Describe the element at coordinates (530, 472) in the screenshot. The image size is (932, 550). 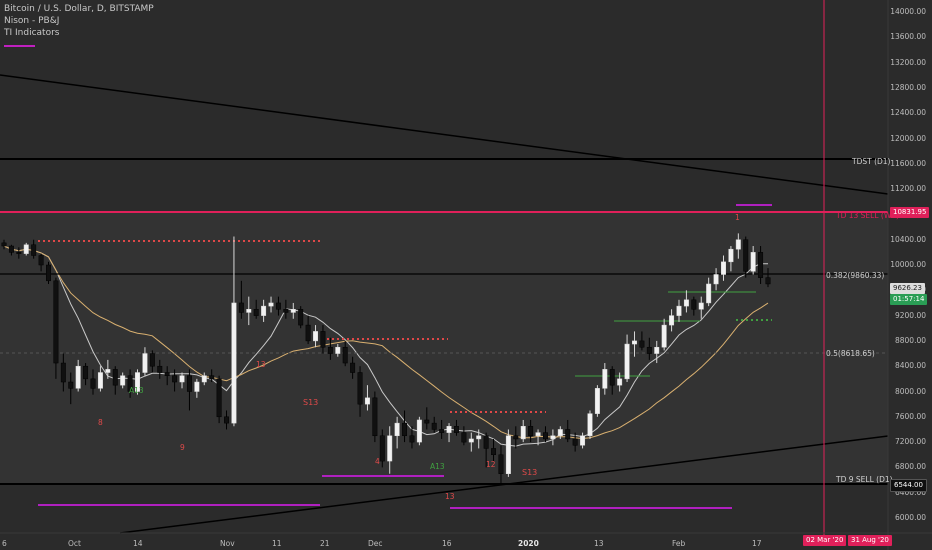
I see `annotation-s13: S13` at that location.